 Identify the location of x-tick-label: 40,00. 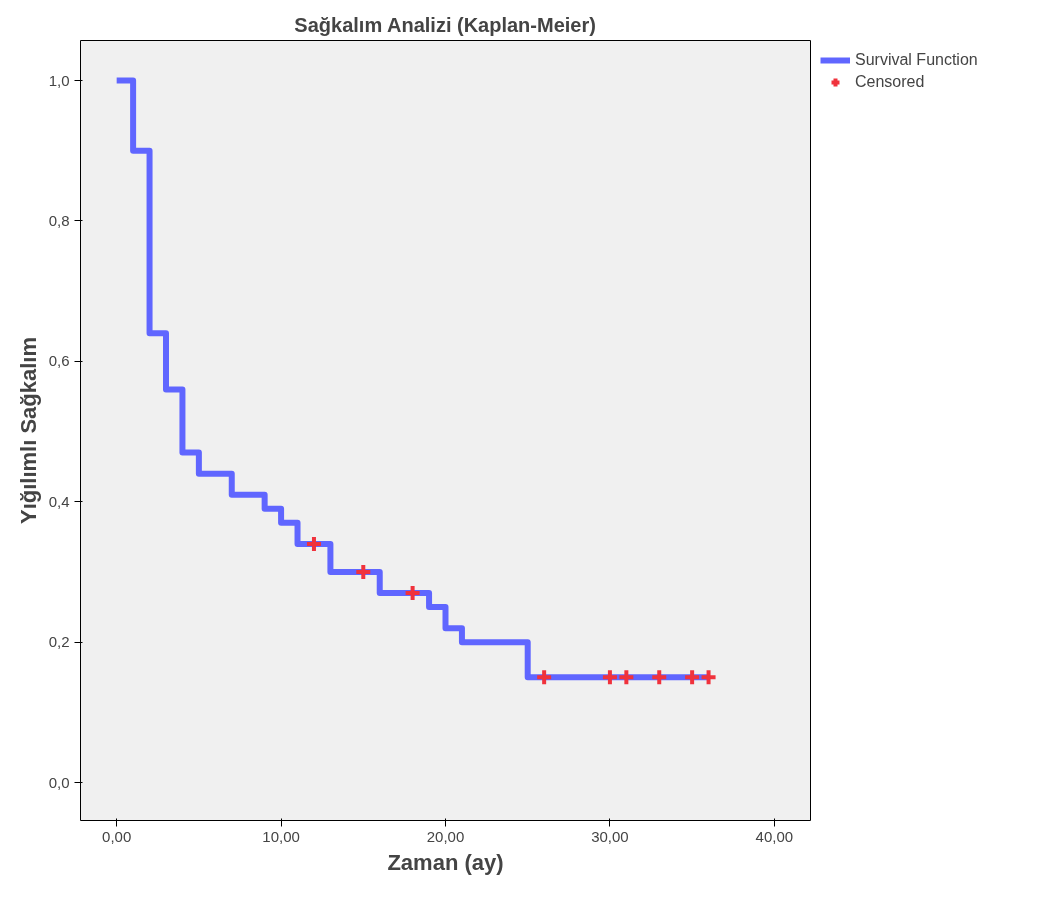
(774, 836).